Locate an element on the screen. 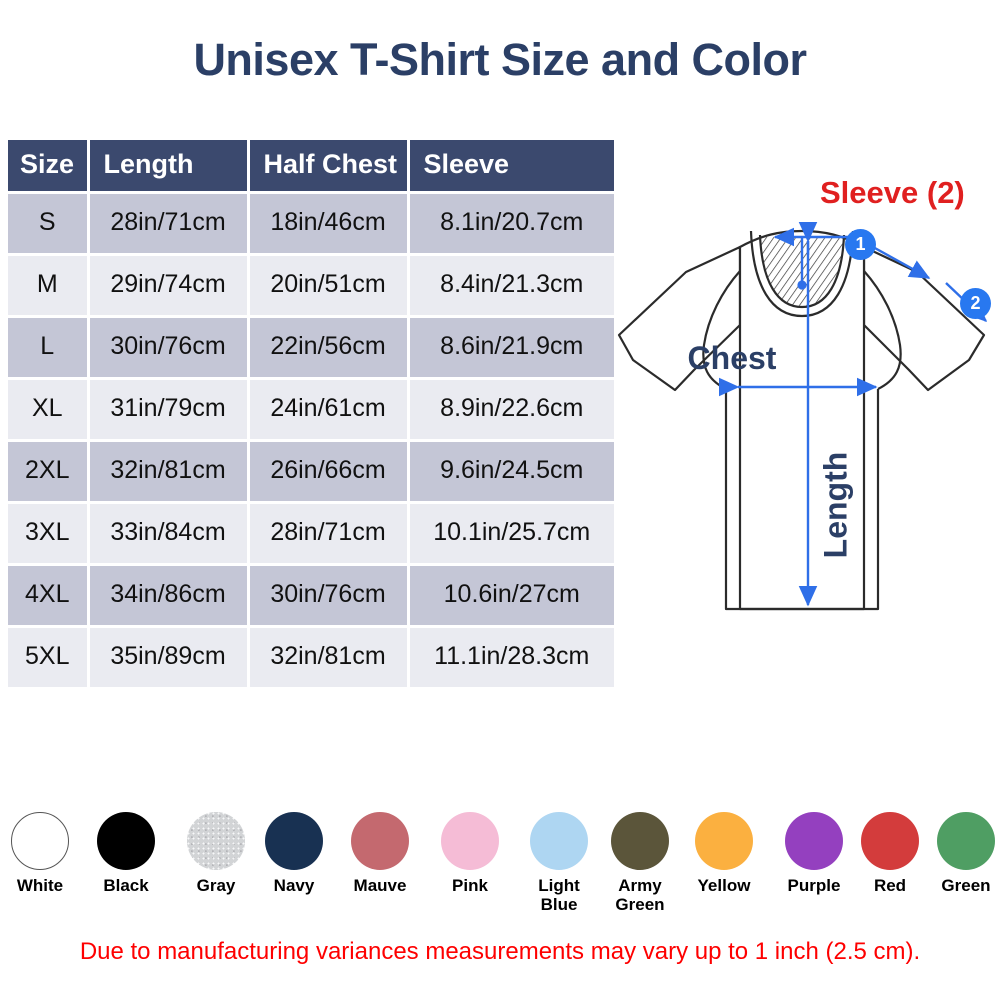  chest-label: Chest is located at coordinates (732, 358).